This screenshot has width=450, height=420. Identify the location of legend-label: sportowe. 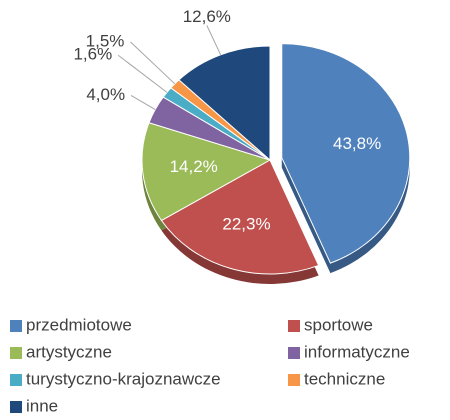
(338, 324).